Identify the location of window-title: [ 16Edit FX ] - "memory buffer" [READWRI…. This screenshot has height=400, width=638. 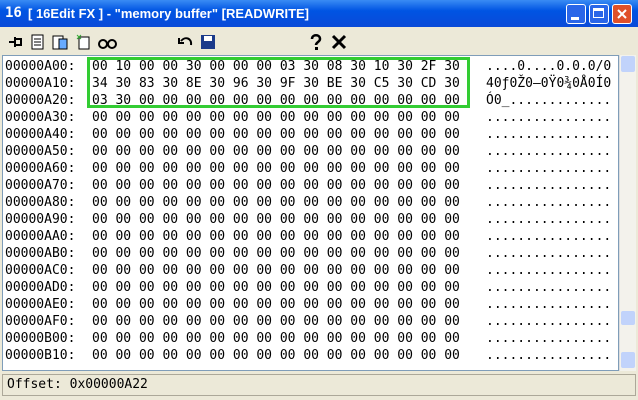
(169, 13).